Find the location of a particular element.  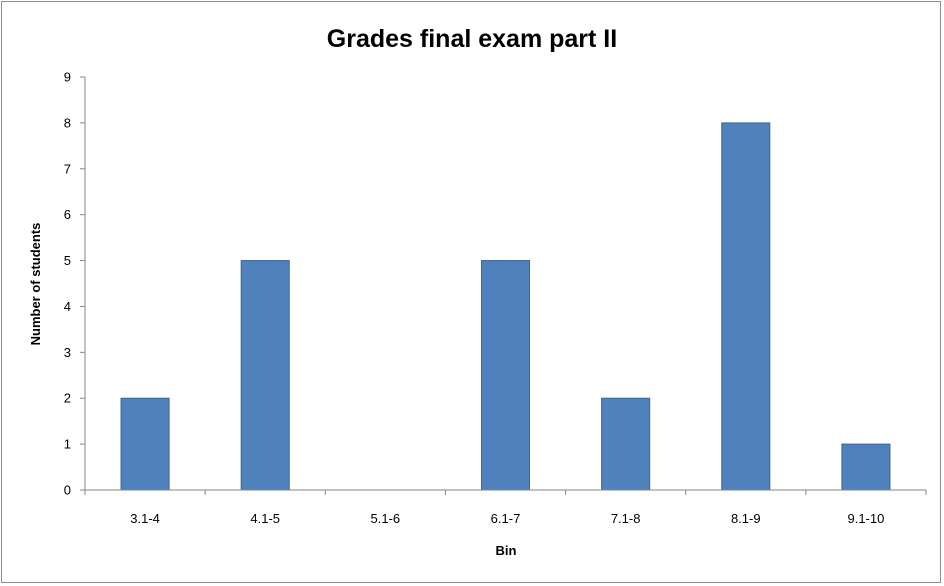

y-axis-title: Number of students is located at coordinates (35, 284).